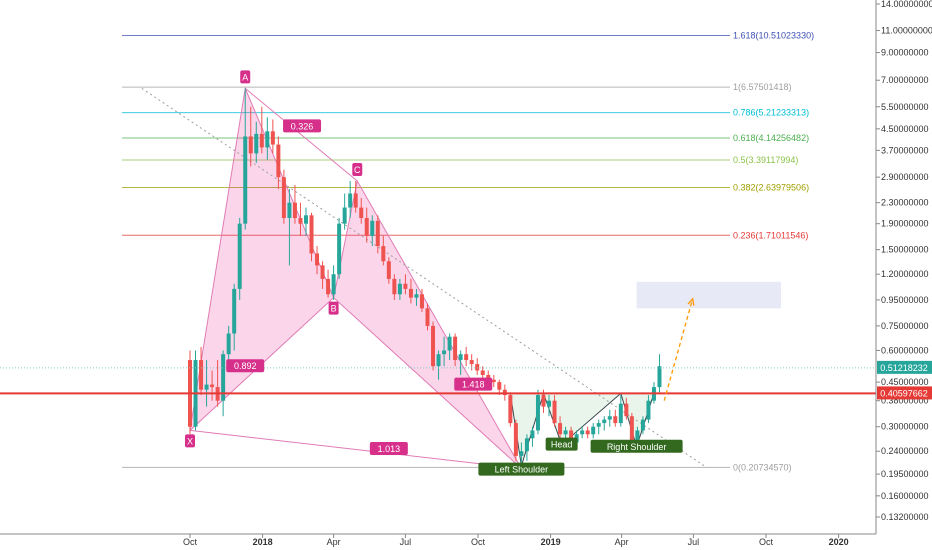  Describe the element at coordinates (582, 429) in the screenshot. I see `head-shoulders-pattern` at that location.